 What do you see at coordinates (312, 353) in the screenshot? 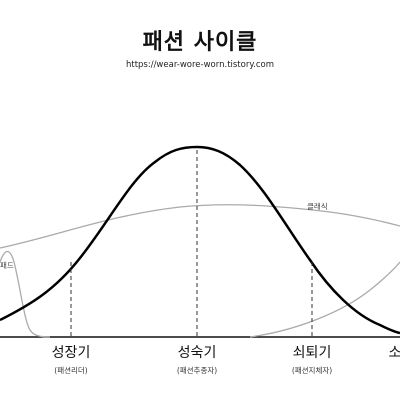
I see `stage-decline-name: 쇠퇴기` at bounding box center [312, 353].